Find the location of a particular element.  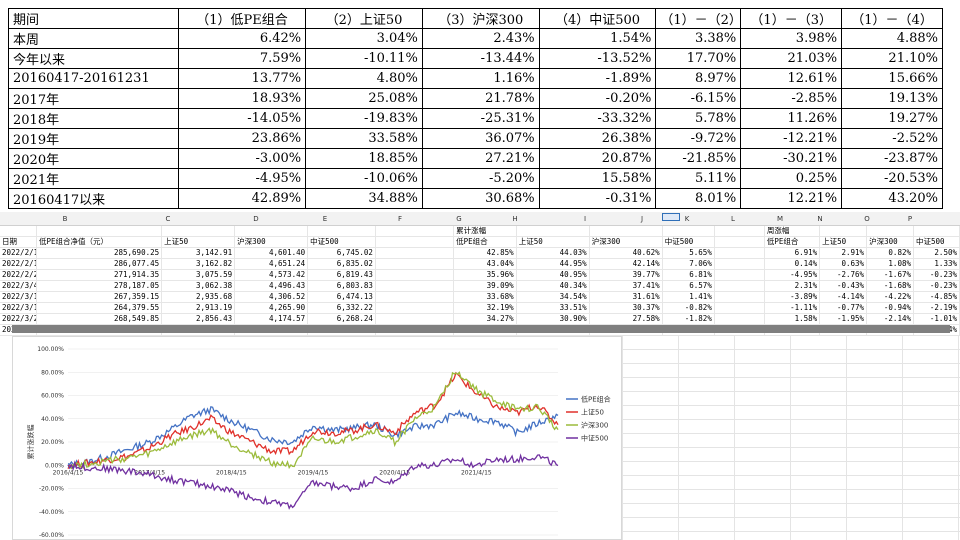

return-value-cell: 20.87% is located at coordinates (597, 158).